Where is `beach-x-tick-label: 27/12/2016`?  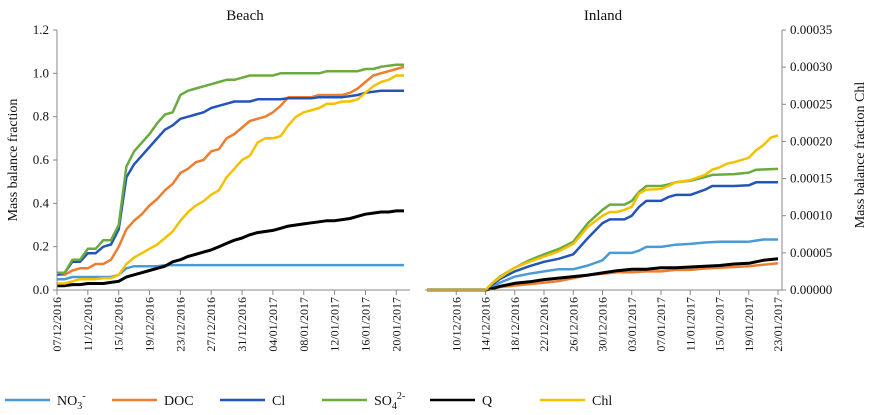 beach-x-tick-label: 27/12/2016 is located at coordinates (211, 324).